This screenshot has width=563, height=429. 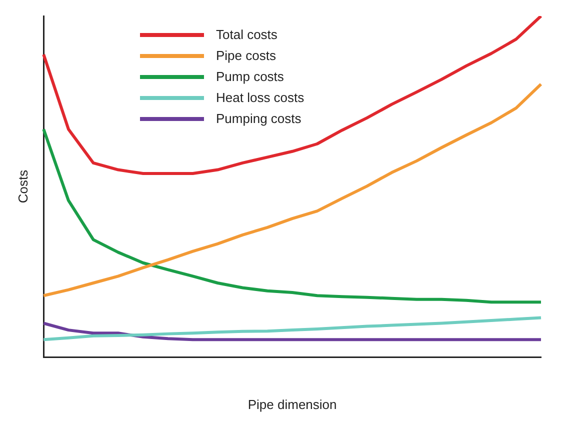 What do you see at coordinates (246, 55) in the screenshot?
I see `legend-label: Pipe costs` at bounding box center [246, 55].